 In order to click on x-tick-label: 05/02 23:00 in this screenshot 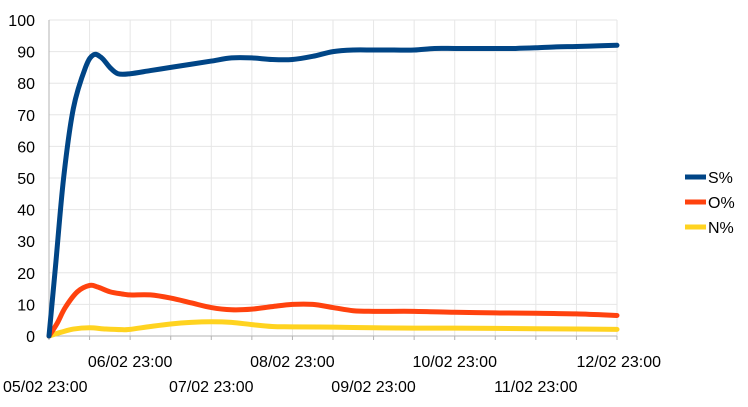, I will do `click(45, 387)`.